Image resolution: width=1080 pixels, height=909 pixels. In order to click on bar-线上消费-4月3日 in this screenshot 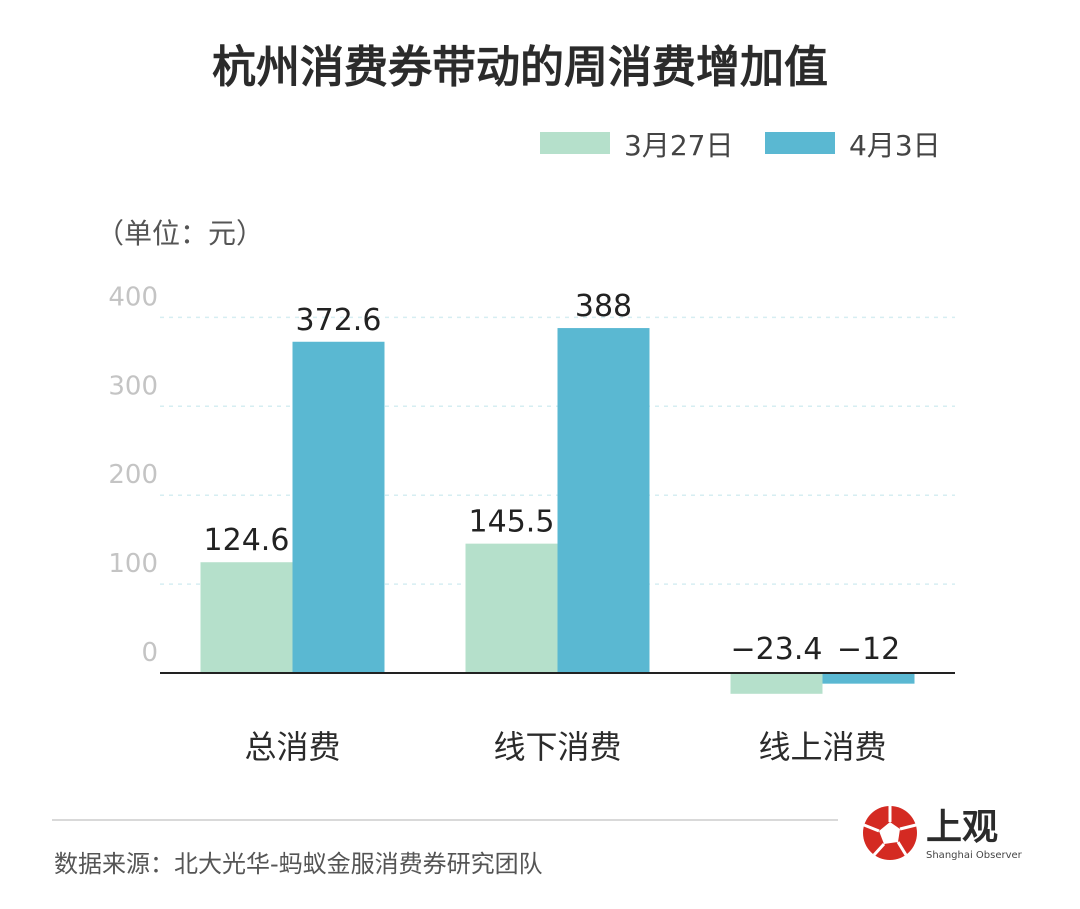, I will do `click(868, 678)`.